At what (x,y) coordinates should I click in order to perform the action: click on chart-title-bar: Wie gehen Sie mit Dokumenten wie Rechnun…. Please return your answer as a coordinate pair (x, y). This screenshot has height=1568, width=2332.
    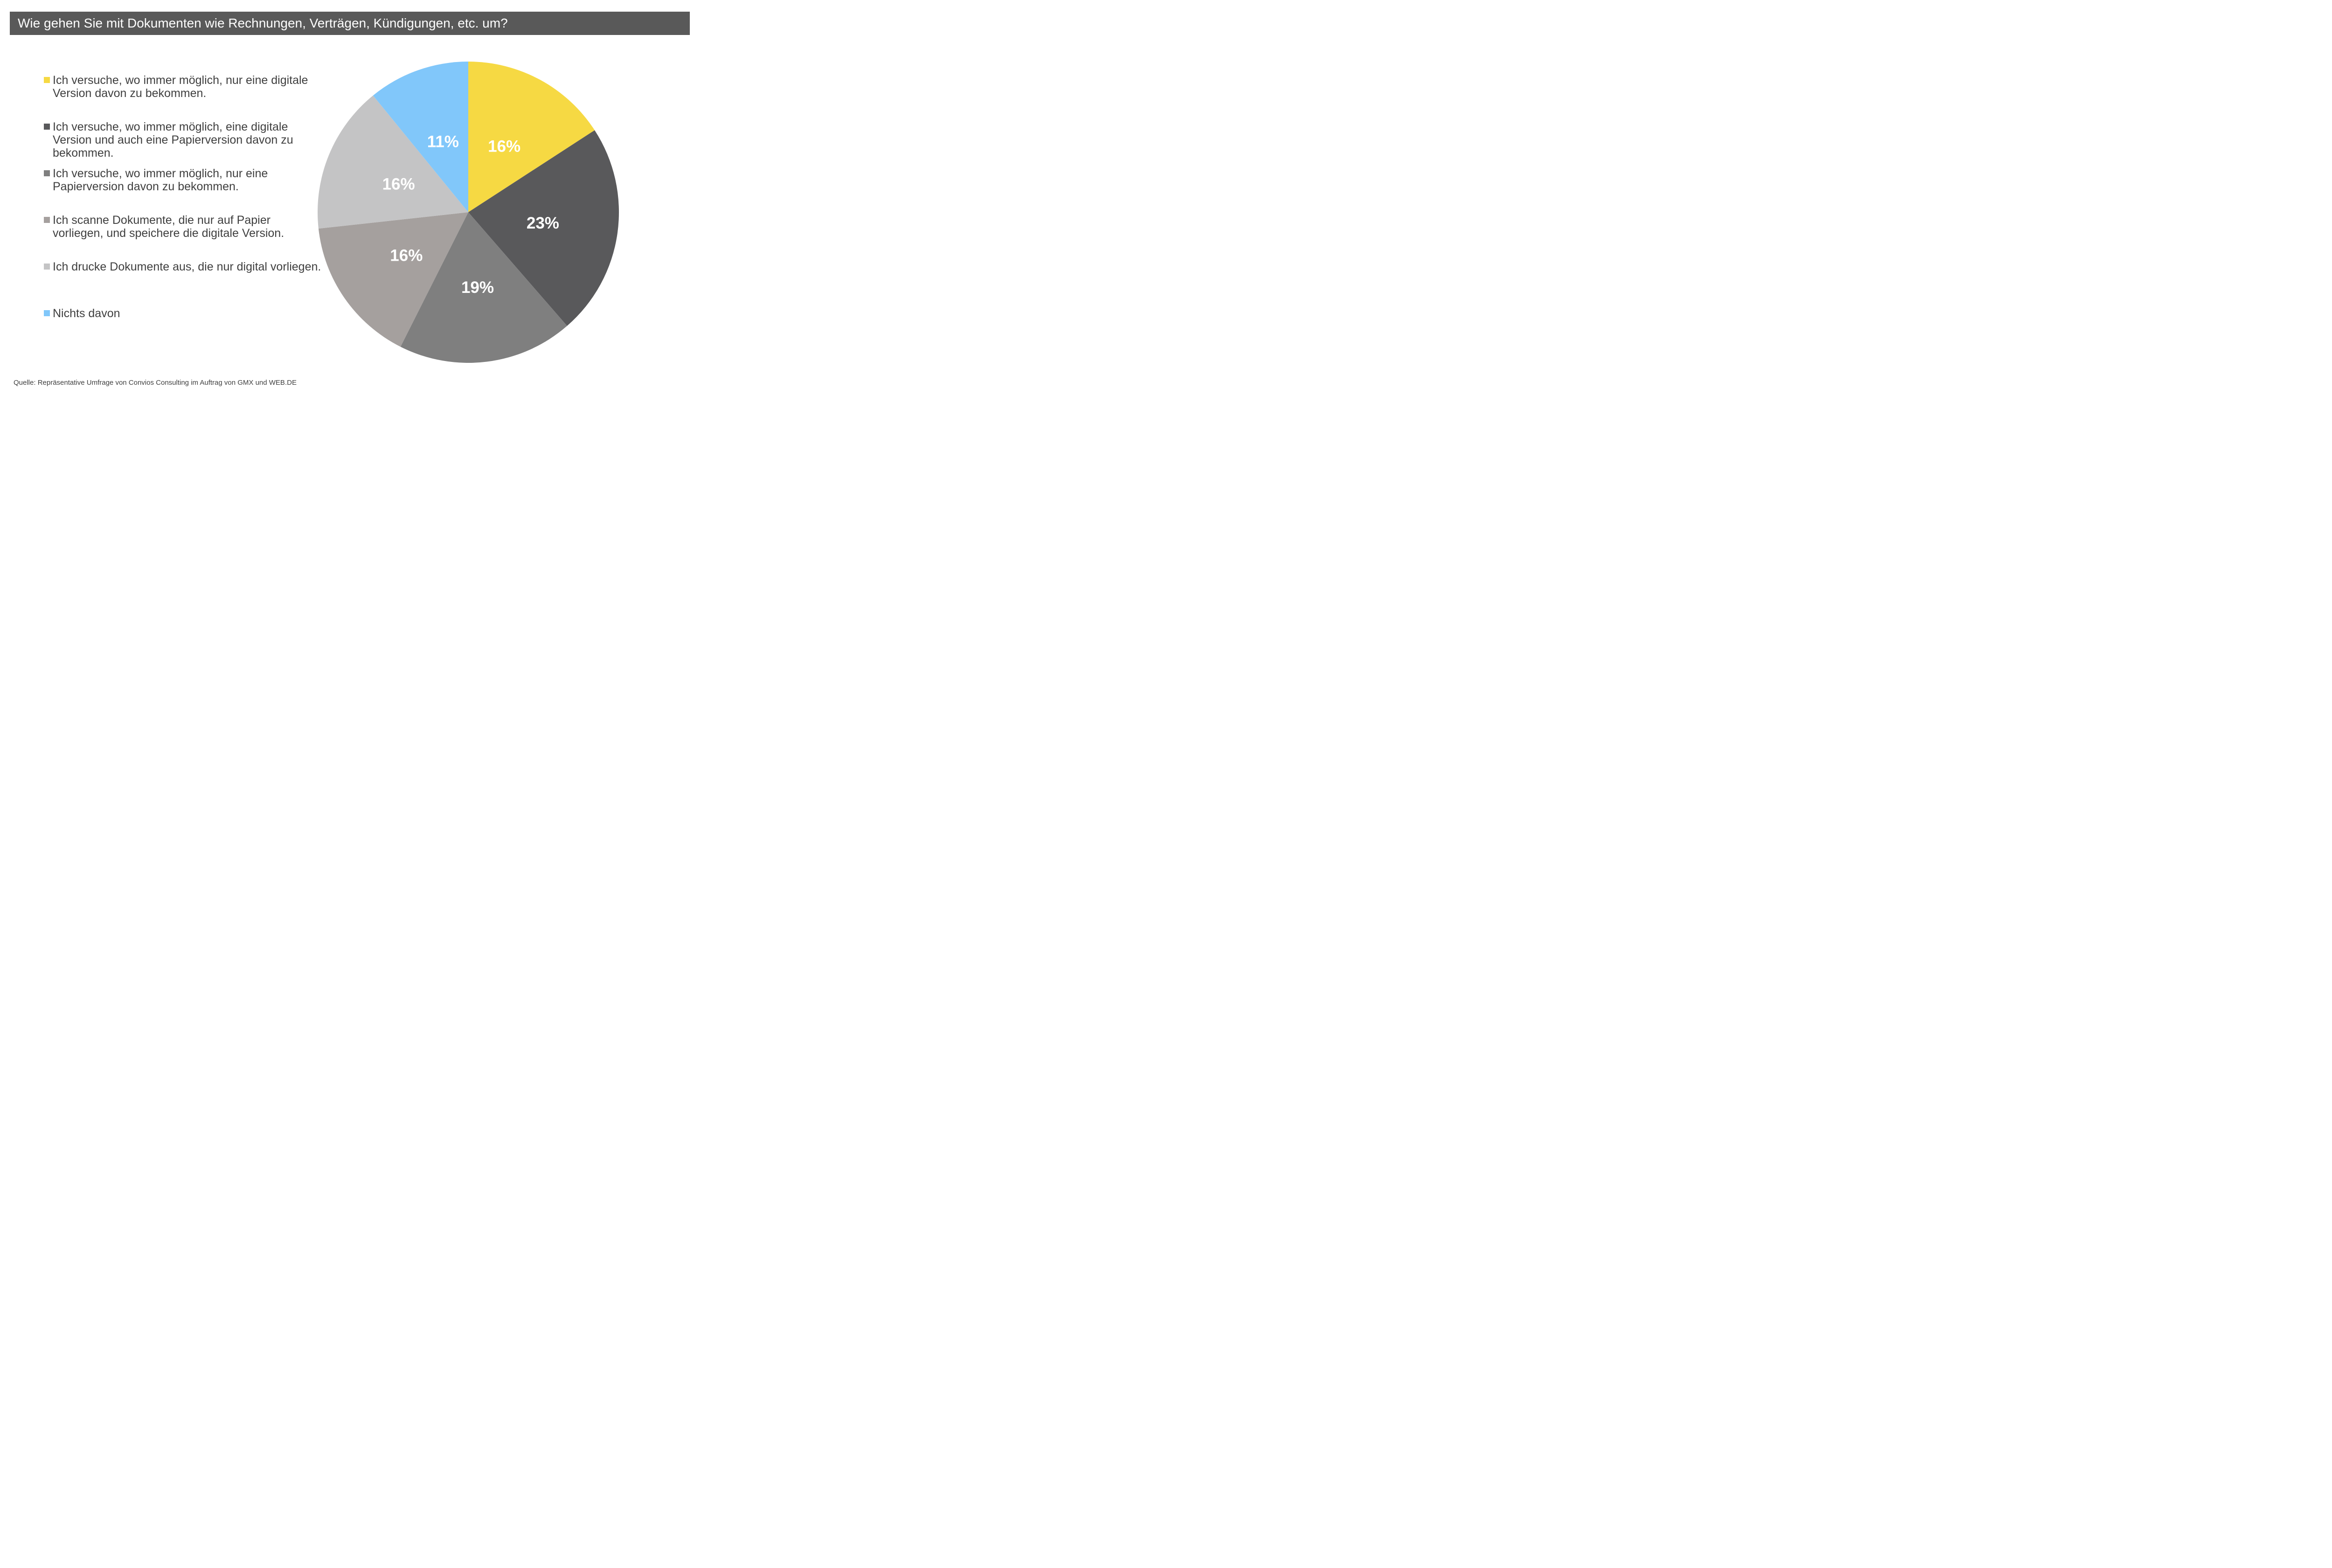
    Looking at the image, I should click on (350, 23).